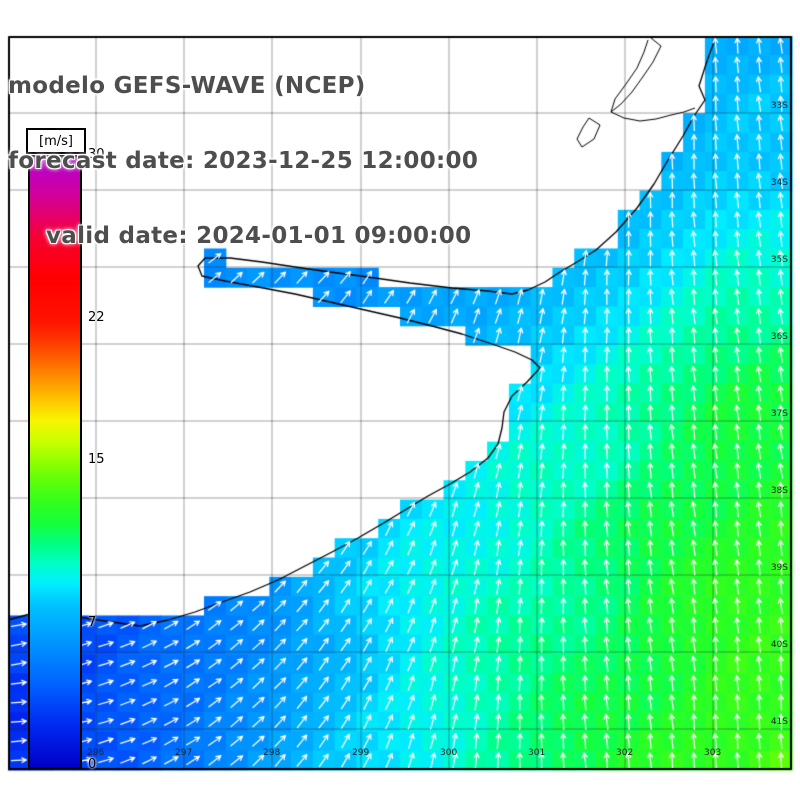 The height and width of the screenshot is (800, 800). What do you see at coordinates (92, 764) in the screenshot?
I see `colorbar-tick-label: 0` at bounding box center [92, 764].